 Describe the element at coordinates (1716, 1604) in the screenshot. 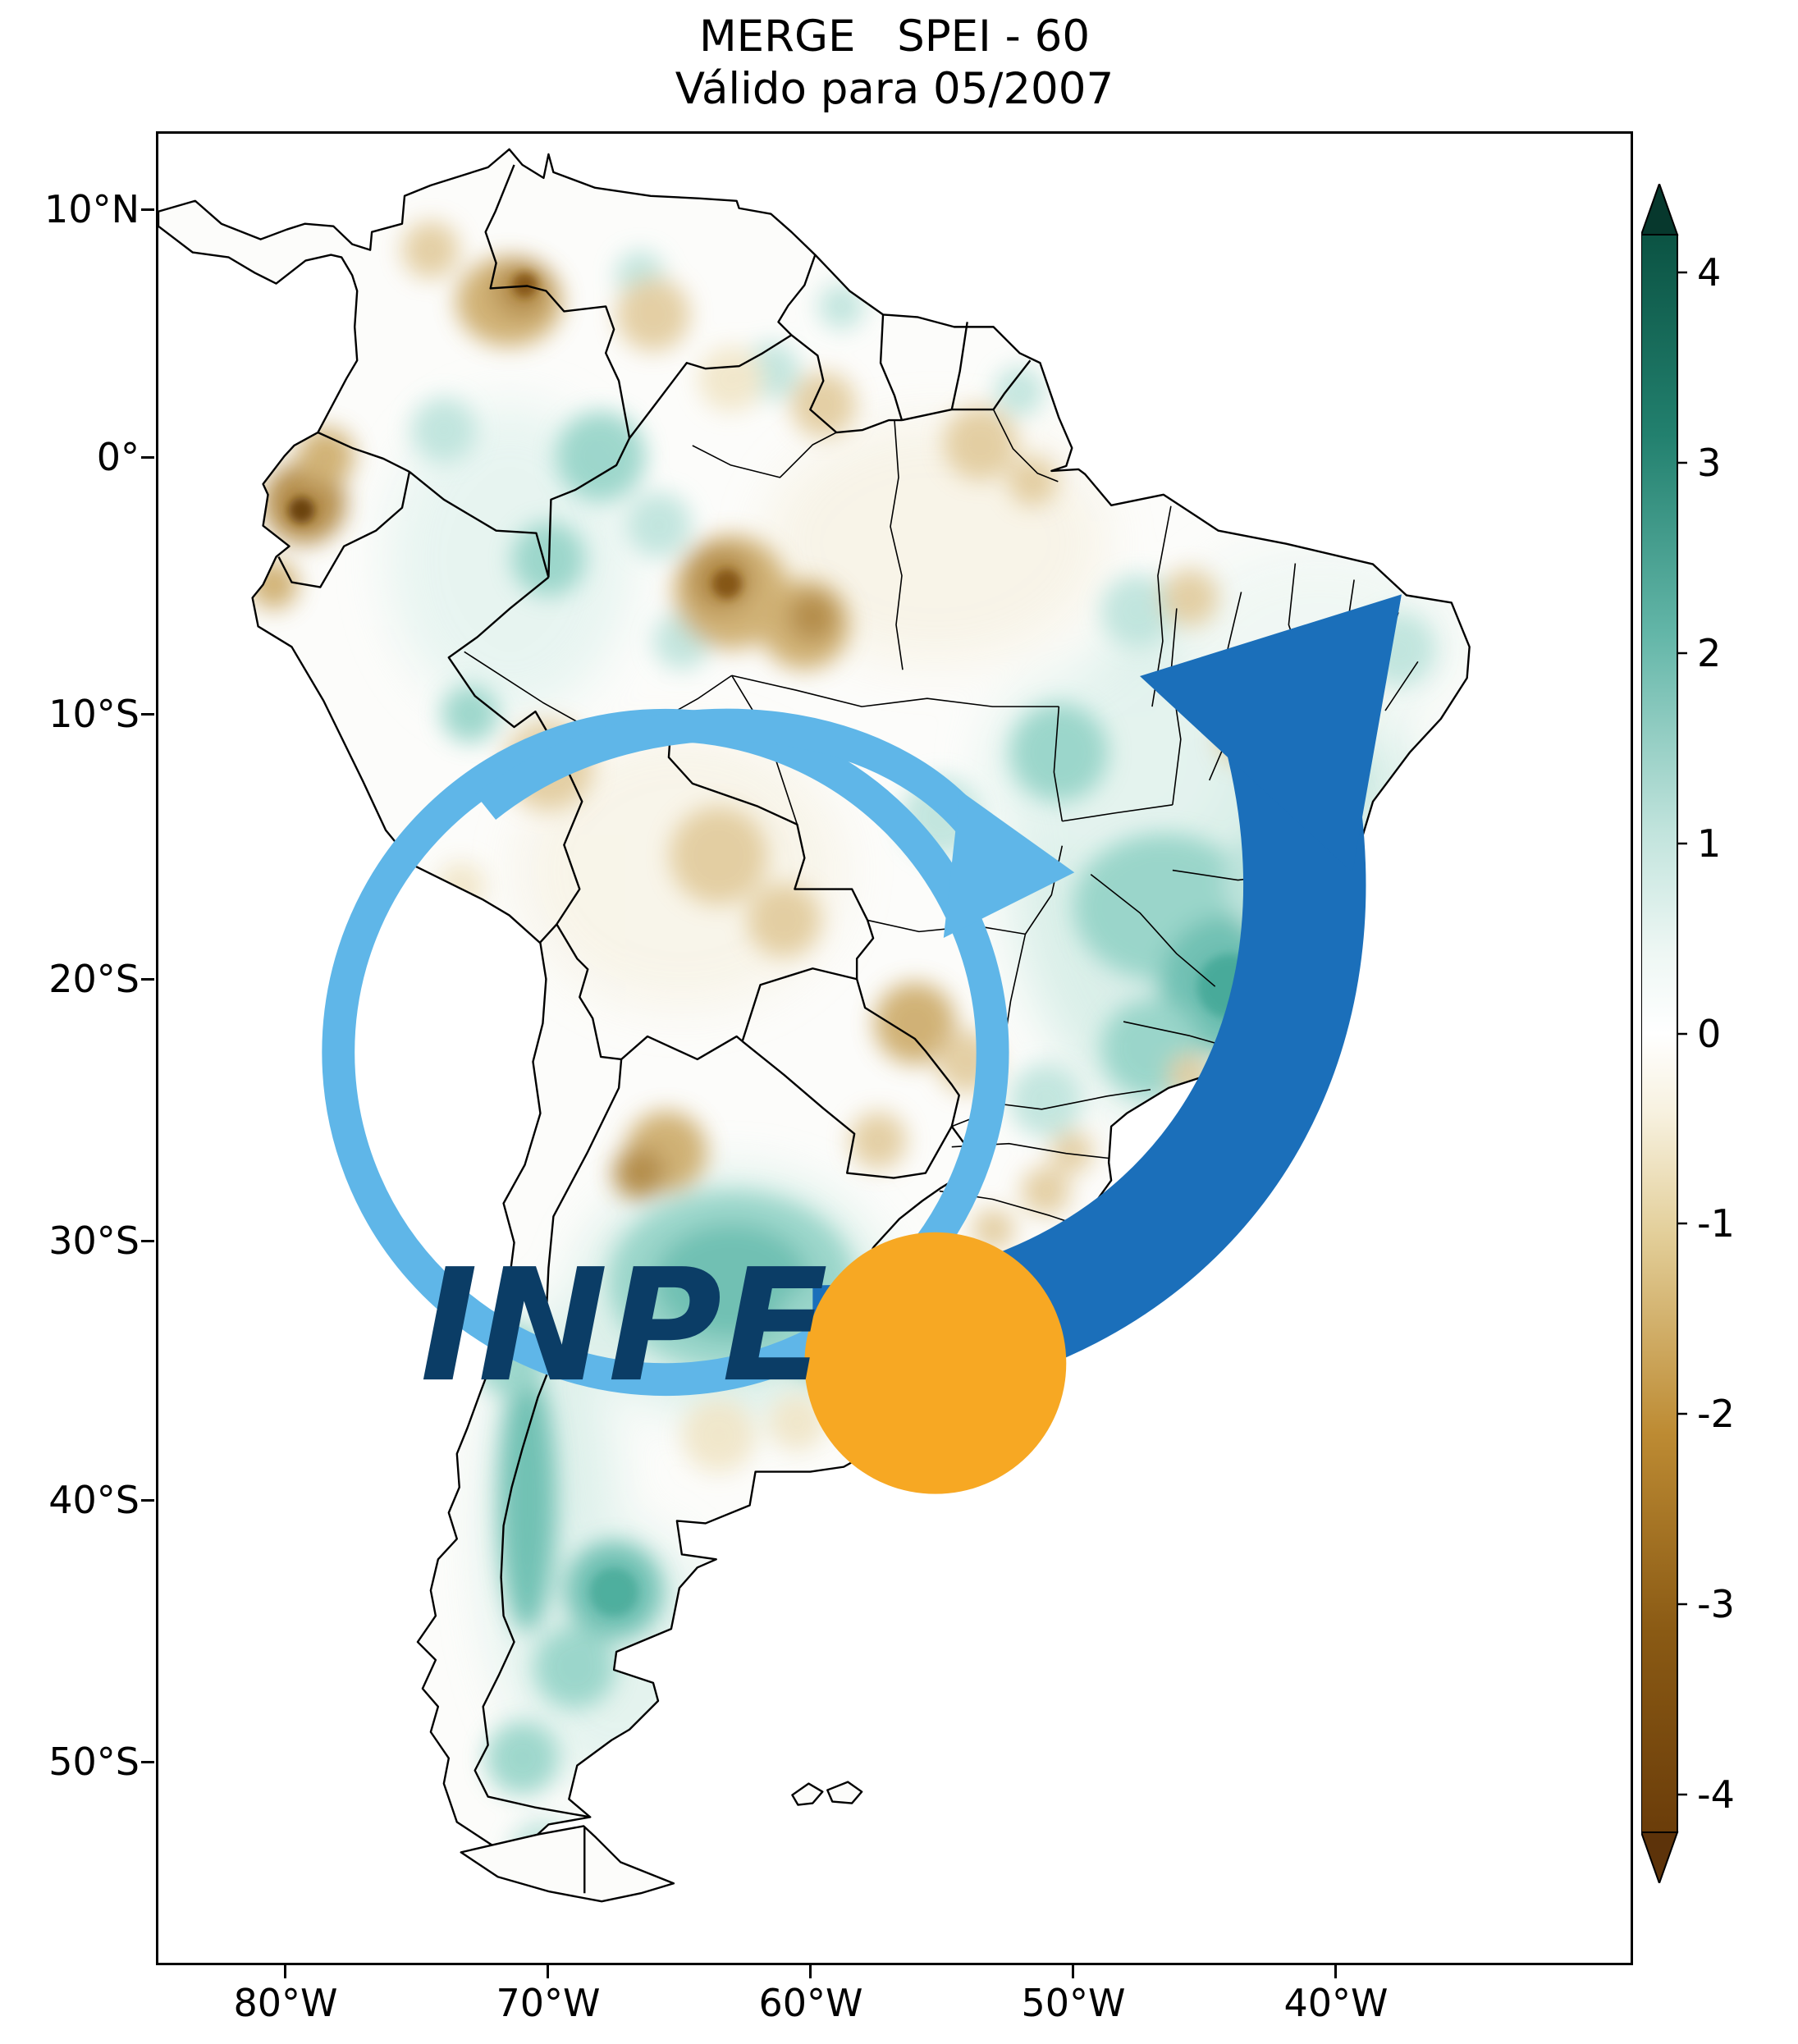

I see `colorbar-tick-label: -3` at that location.